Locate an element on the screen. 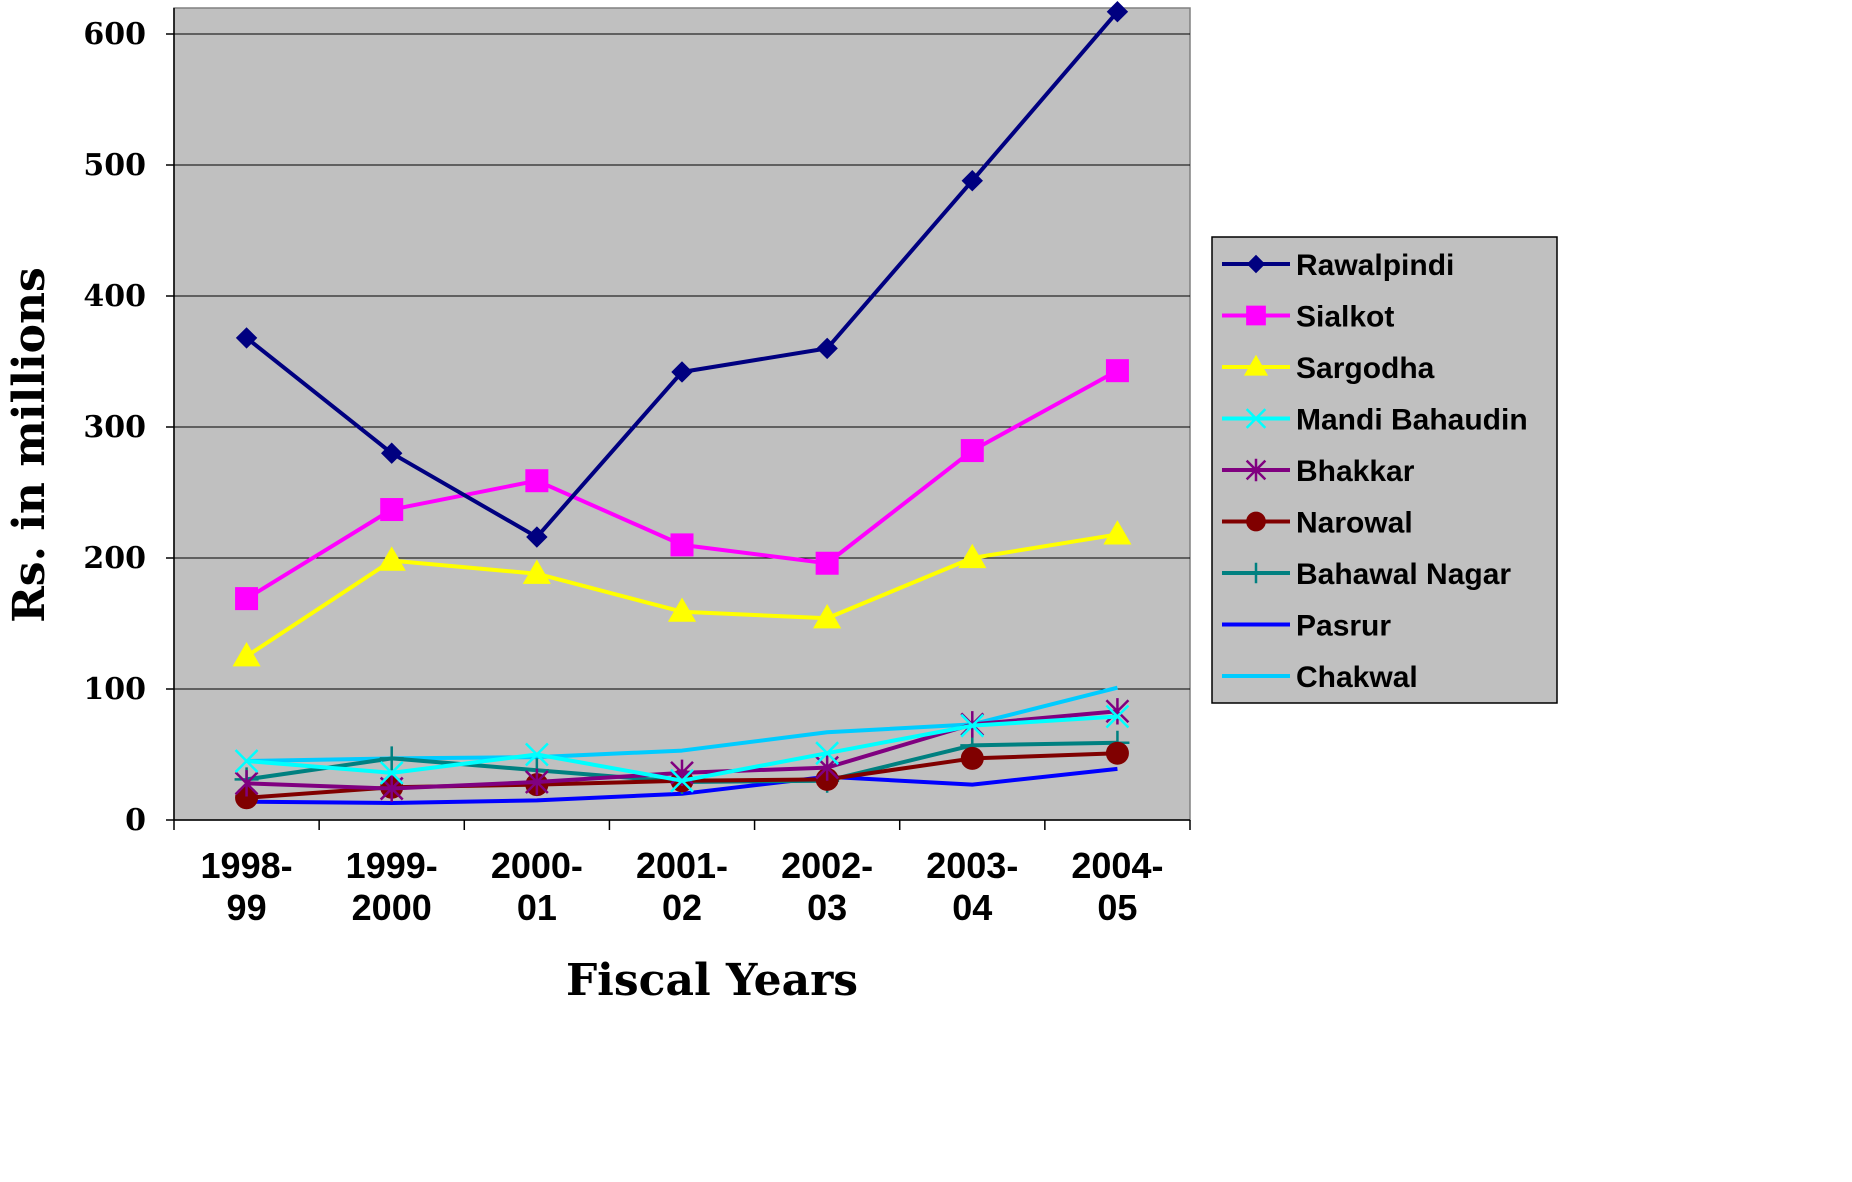 The image size is (1852, 1182). legend-item: Bahawal Nagar is located at coordinates (1366, 574).